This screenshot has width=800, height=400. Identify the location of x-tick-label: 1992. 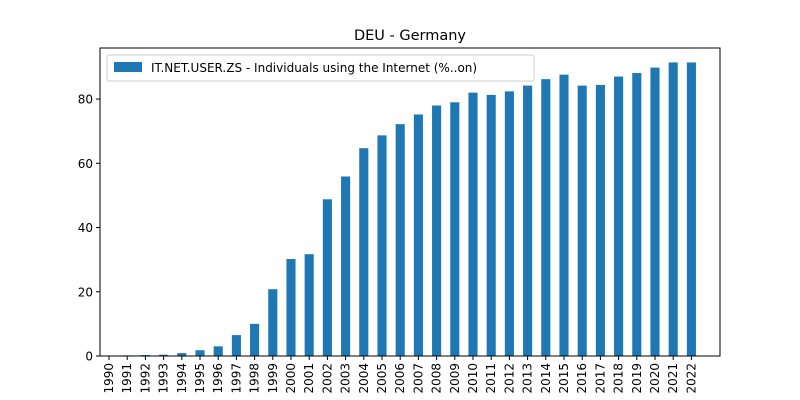
(145, 378).